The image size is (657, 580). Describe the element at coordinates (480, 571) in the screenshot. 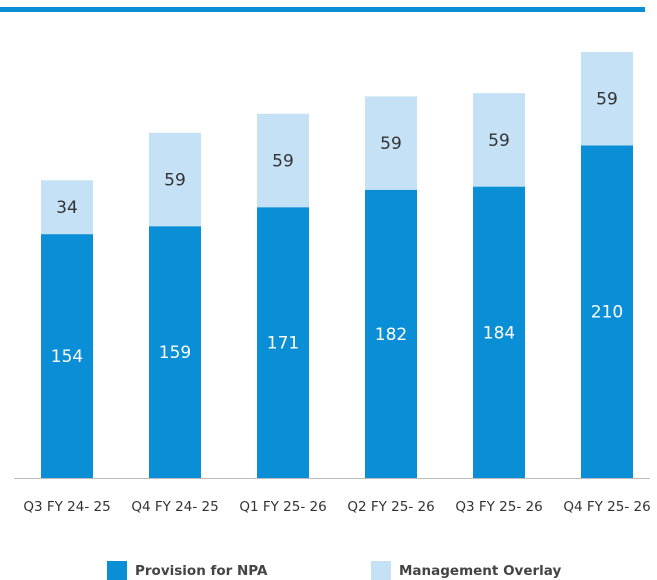

I see `legend-label: Management Overlay` at that location.